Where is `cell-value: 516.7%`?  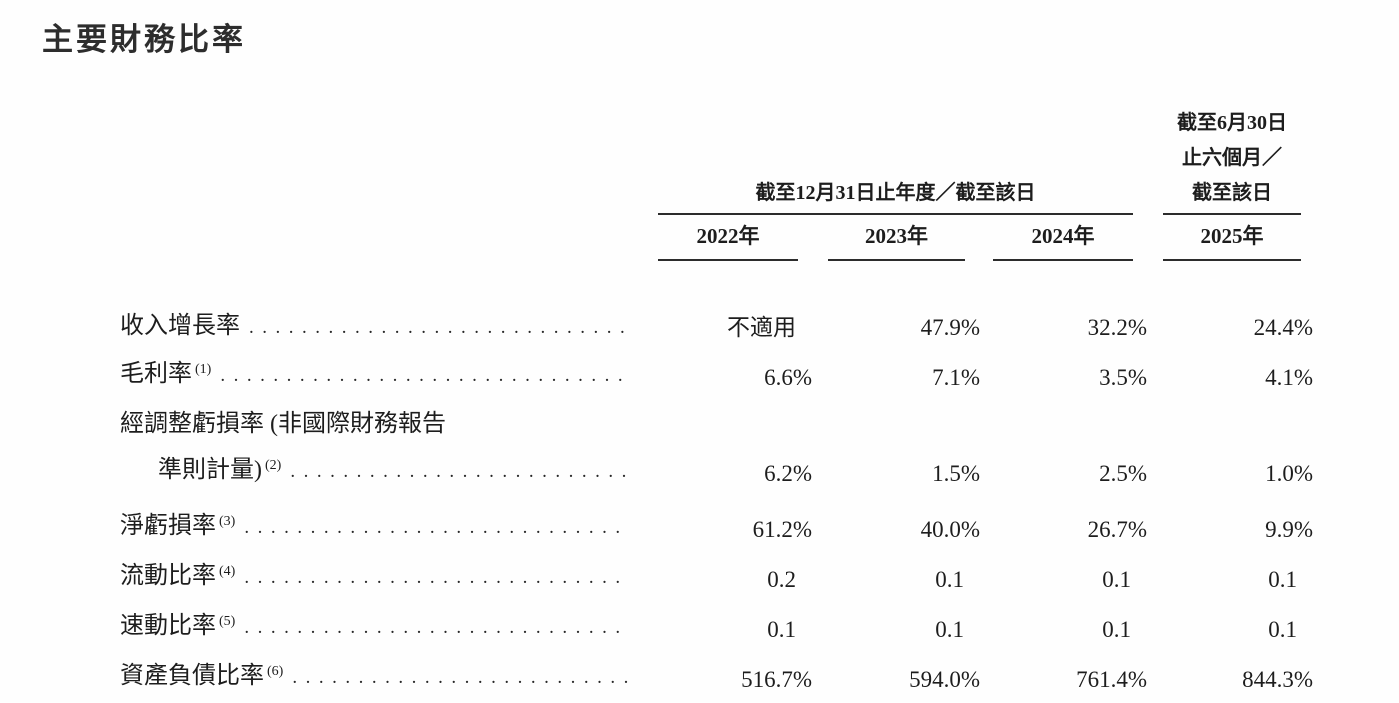
cell-value: 516.7% is located at coordinates (776, 679).